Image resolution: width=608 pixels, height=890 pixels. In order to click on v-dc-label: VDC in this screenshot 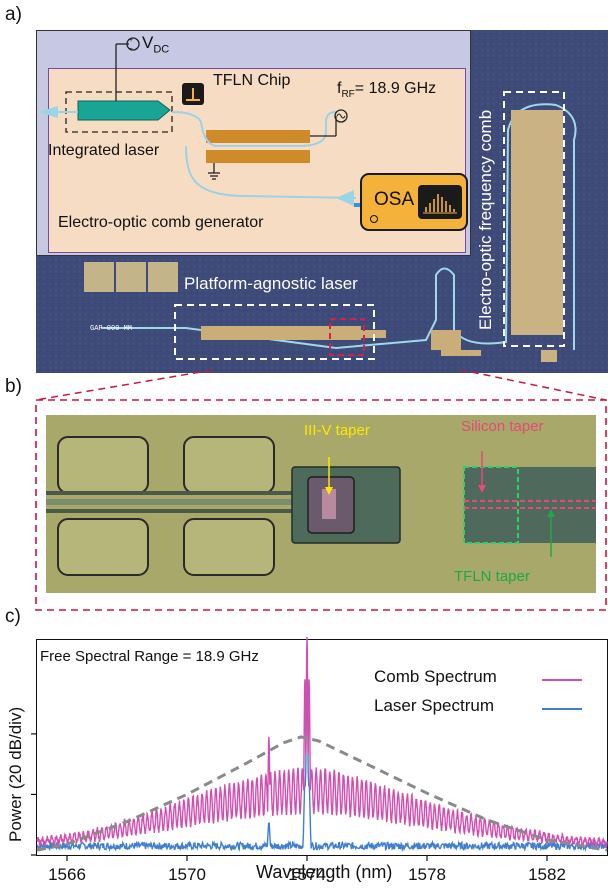, I will do `click(155, 44)`.